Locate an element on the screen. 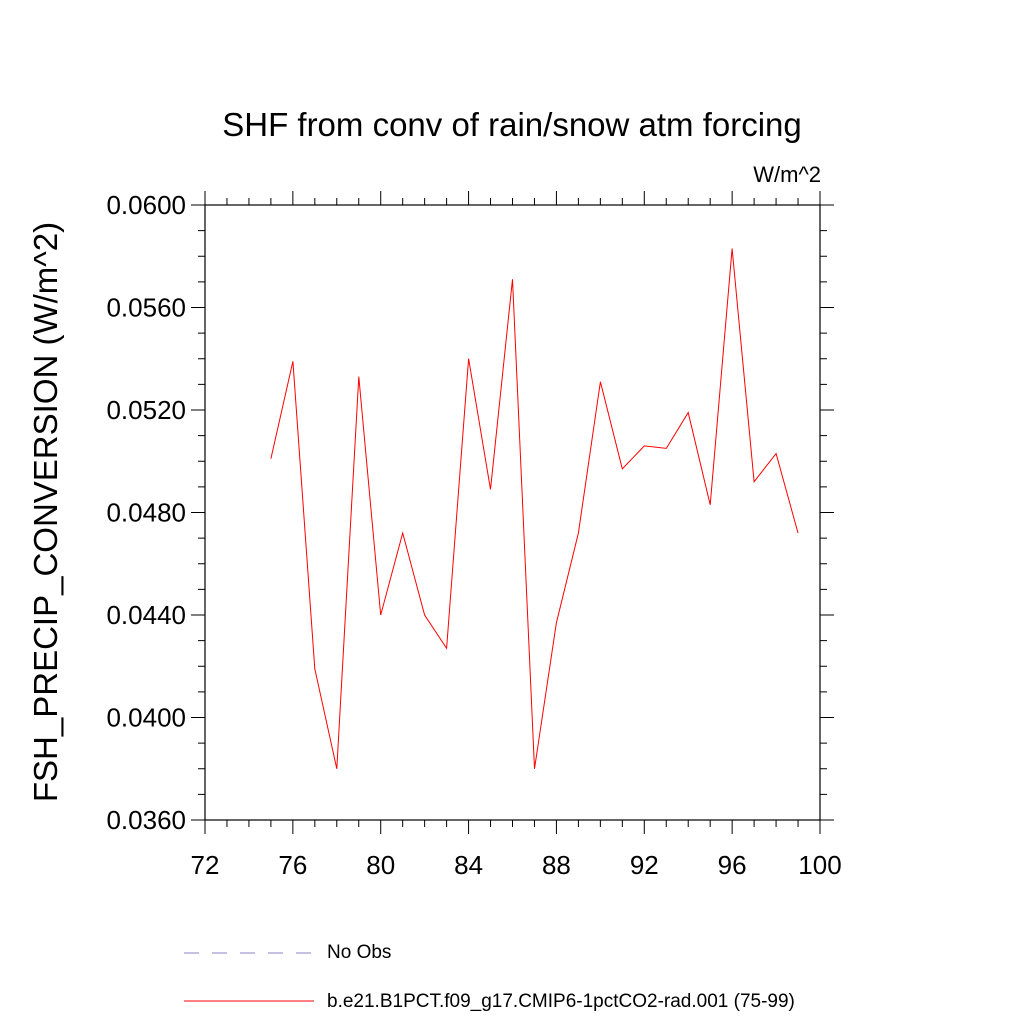 The image size is (1024, 1024). x-tick-label: 84 is located at coordinates (468, 865).